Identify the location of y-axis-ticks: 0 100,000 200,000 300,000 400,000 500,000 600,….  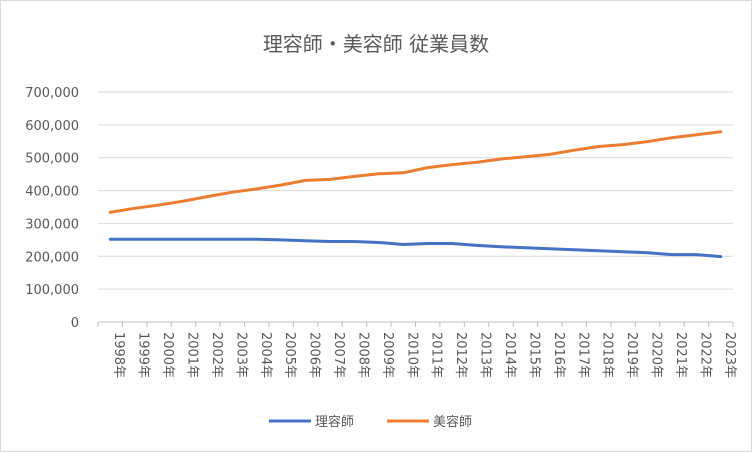
(52, 208).